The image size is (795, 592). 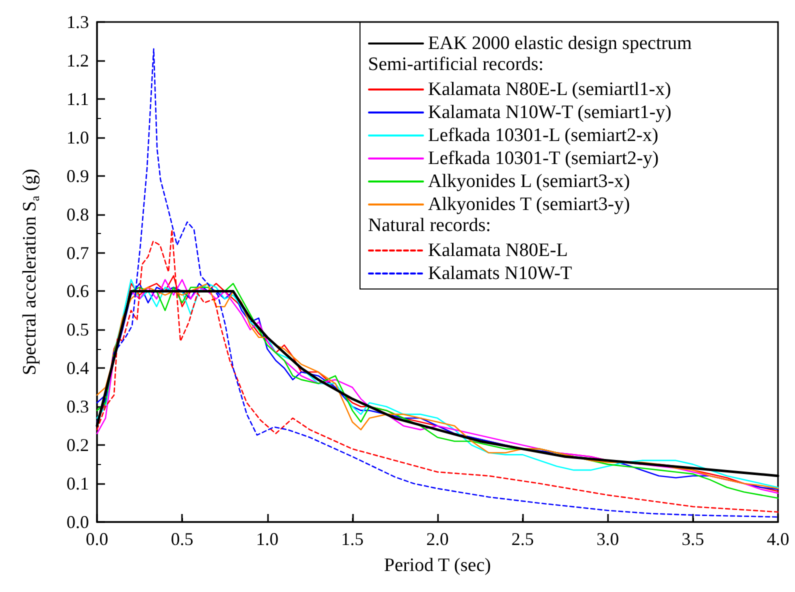 I want to click on x-tick-label: 0.5, so click(x=182, y=539).